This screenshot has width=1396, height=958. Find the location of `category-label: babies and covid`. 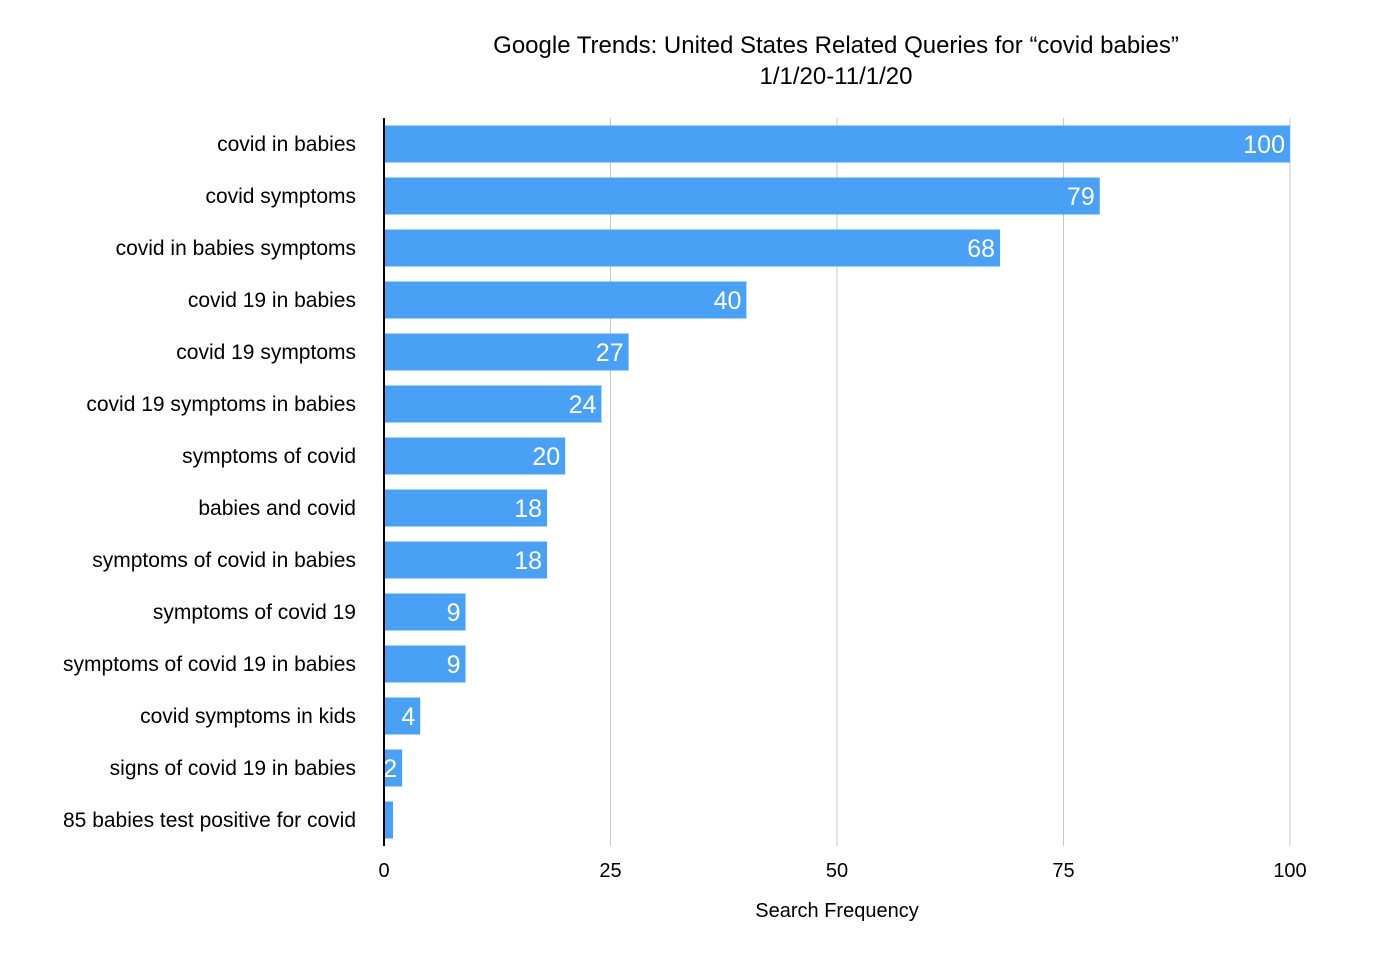

category-label: babies and covid is located at coordinates (277, 508).